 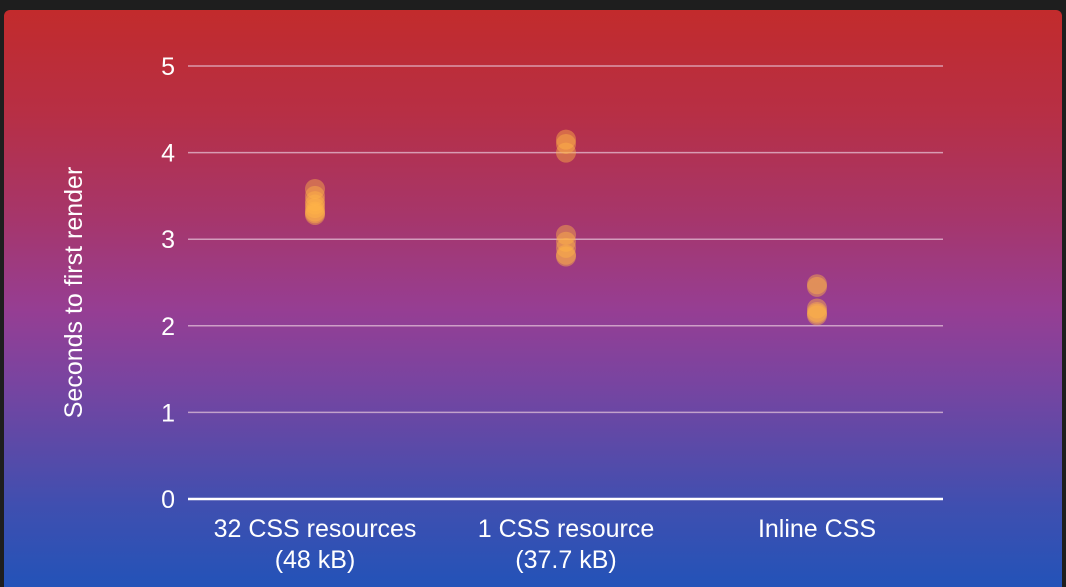 I want to click on y-tick-label: 0, so click(x=168, y=500).